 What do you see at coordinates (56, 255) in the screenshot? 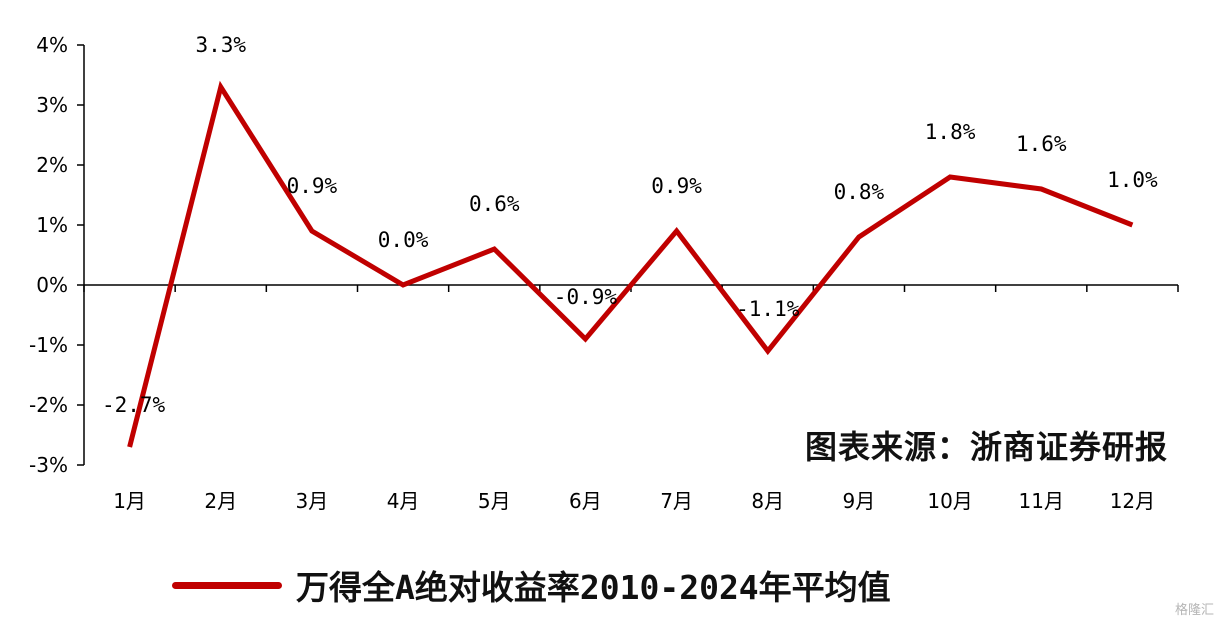
I see `y-axis-ticks: -3% -2% -1% 0% 1% 2% 3% 4%` at bounding box center [56, 255].